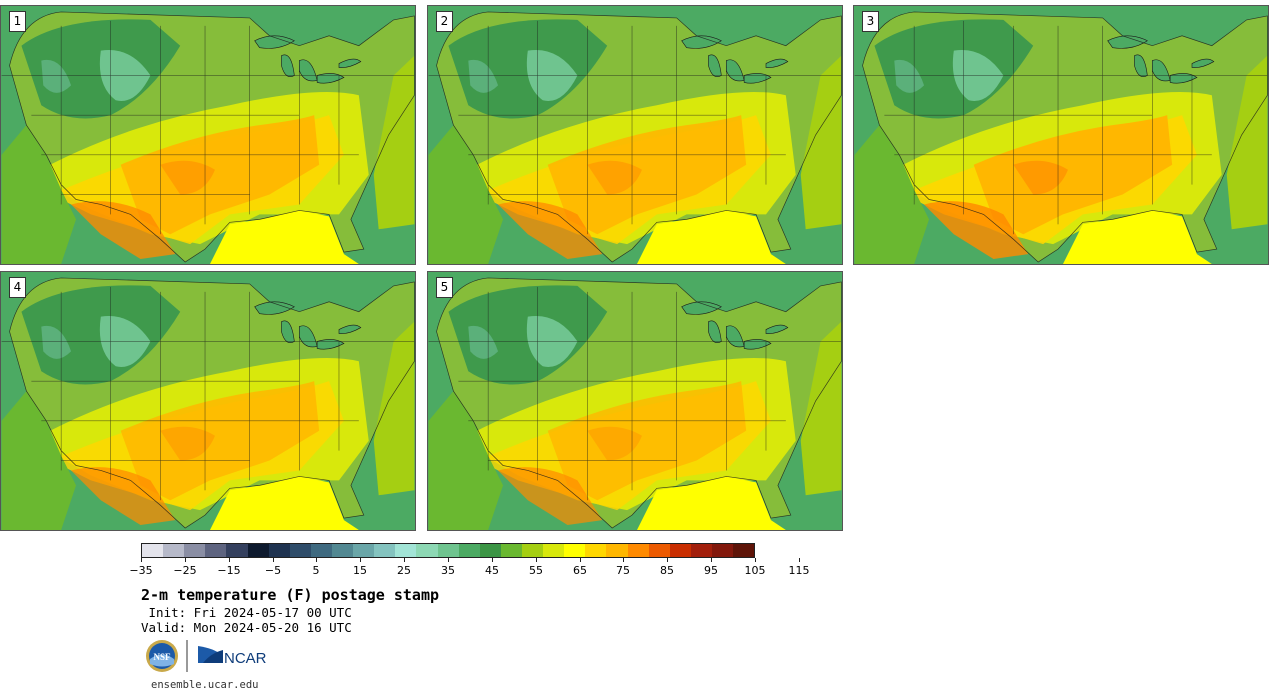  Describe the element at coordinates (404, 570) in the screenshot. I see `colorbar-tick-label: 25` at that location.